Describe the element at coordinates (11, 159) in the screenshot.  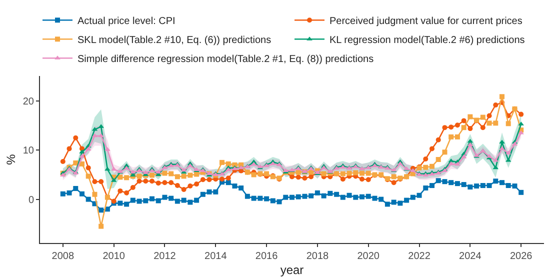
I see `y-axis-title: %` at that location.